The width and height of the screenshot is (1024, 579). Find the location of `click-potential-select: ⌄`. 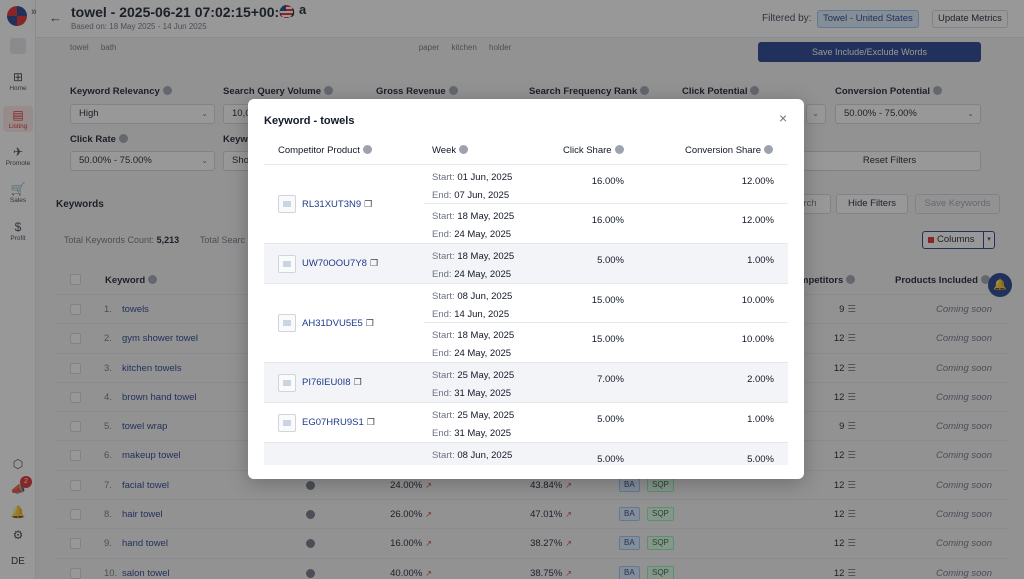

click-potential-select: ⌄ is located at coordinates (816, 114).